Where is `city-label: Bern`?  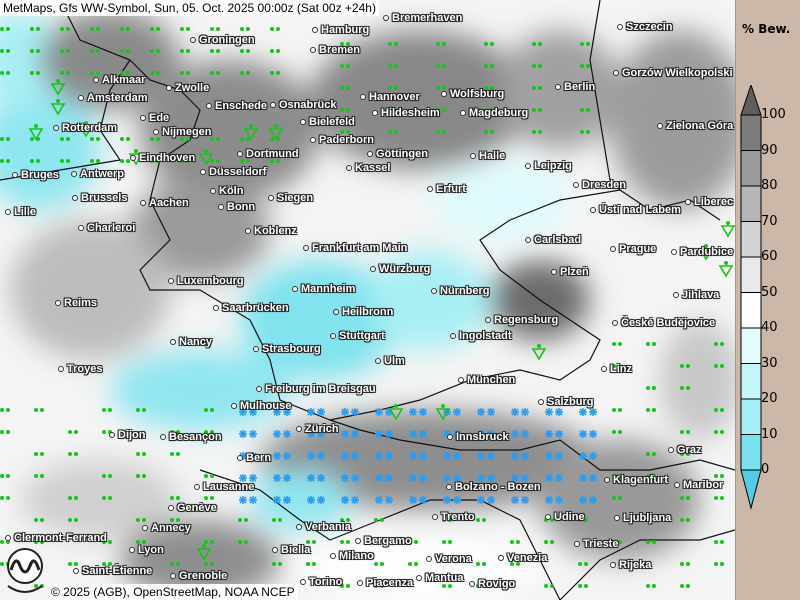 city-label: Bern is located at coordinates (254, 458).